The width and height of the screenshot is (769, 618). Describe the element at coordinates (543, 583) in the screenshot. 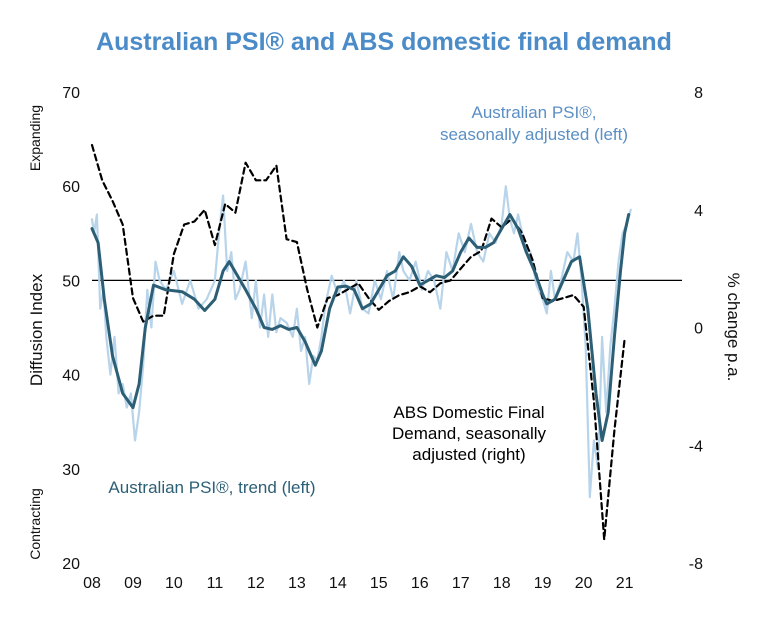

I see `x-tick-label: 19` at that location.